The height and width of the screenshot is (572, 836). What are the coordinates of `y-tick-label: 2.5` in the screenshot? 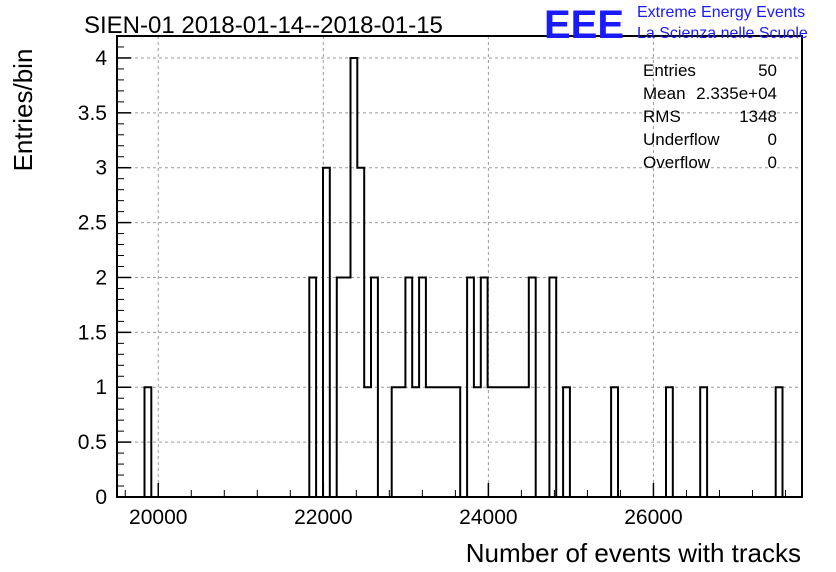 It's located at (92, 223).